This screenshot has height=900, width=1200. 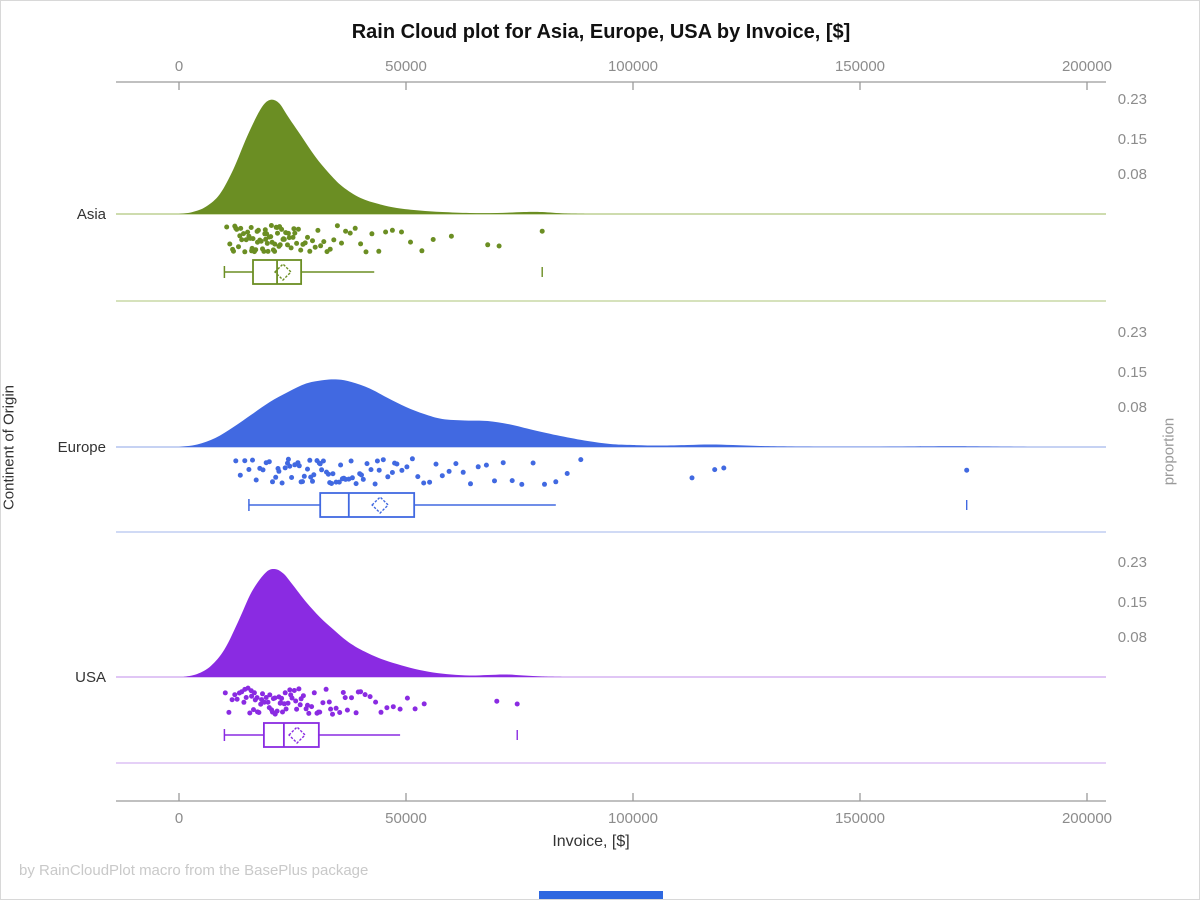 What do you see at coordinates (601, 895) in the screenshot?
I see `horizontal-scrollbar-thumb` at bounding box center [601, 895].